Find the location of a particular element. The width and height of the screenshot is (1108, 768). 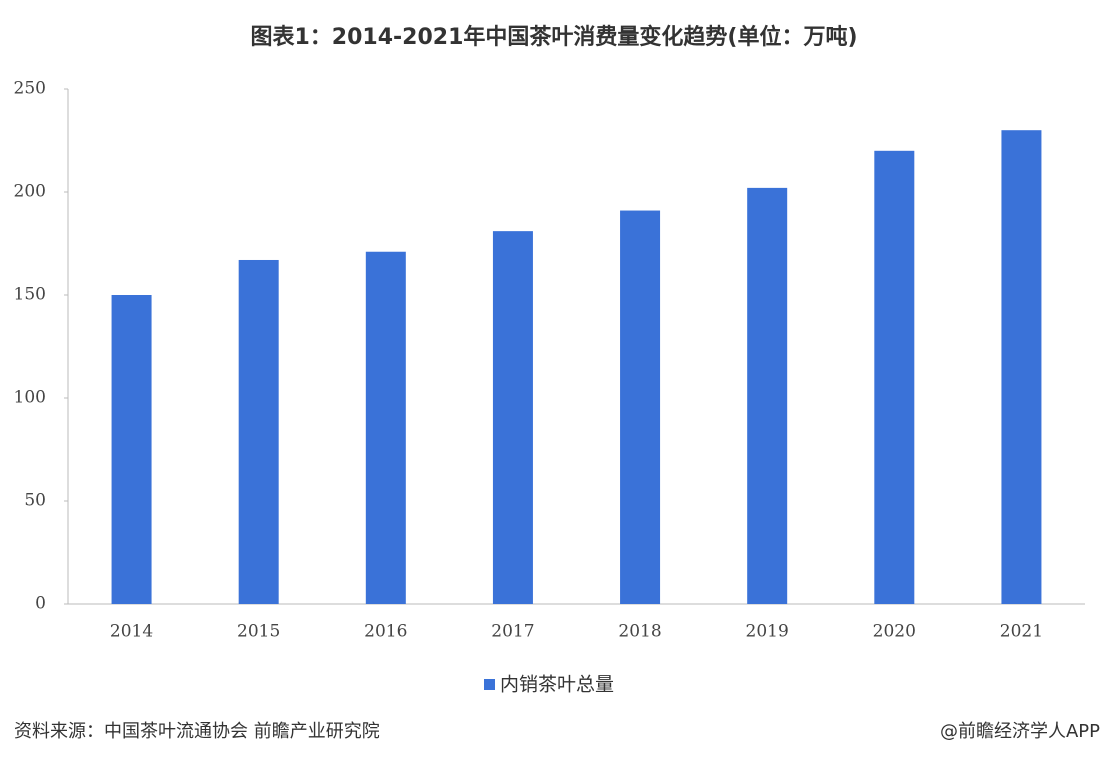

x-tick-label: 2014 is located at coordinates (131, 632).